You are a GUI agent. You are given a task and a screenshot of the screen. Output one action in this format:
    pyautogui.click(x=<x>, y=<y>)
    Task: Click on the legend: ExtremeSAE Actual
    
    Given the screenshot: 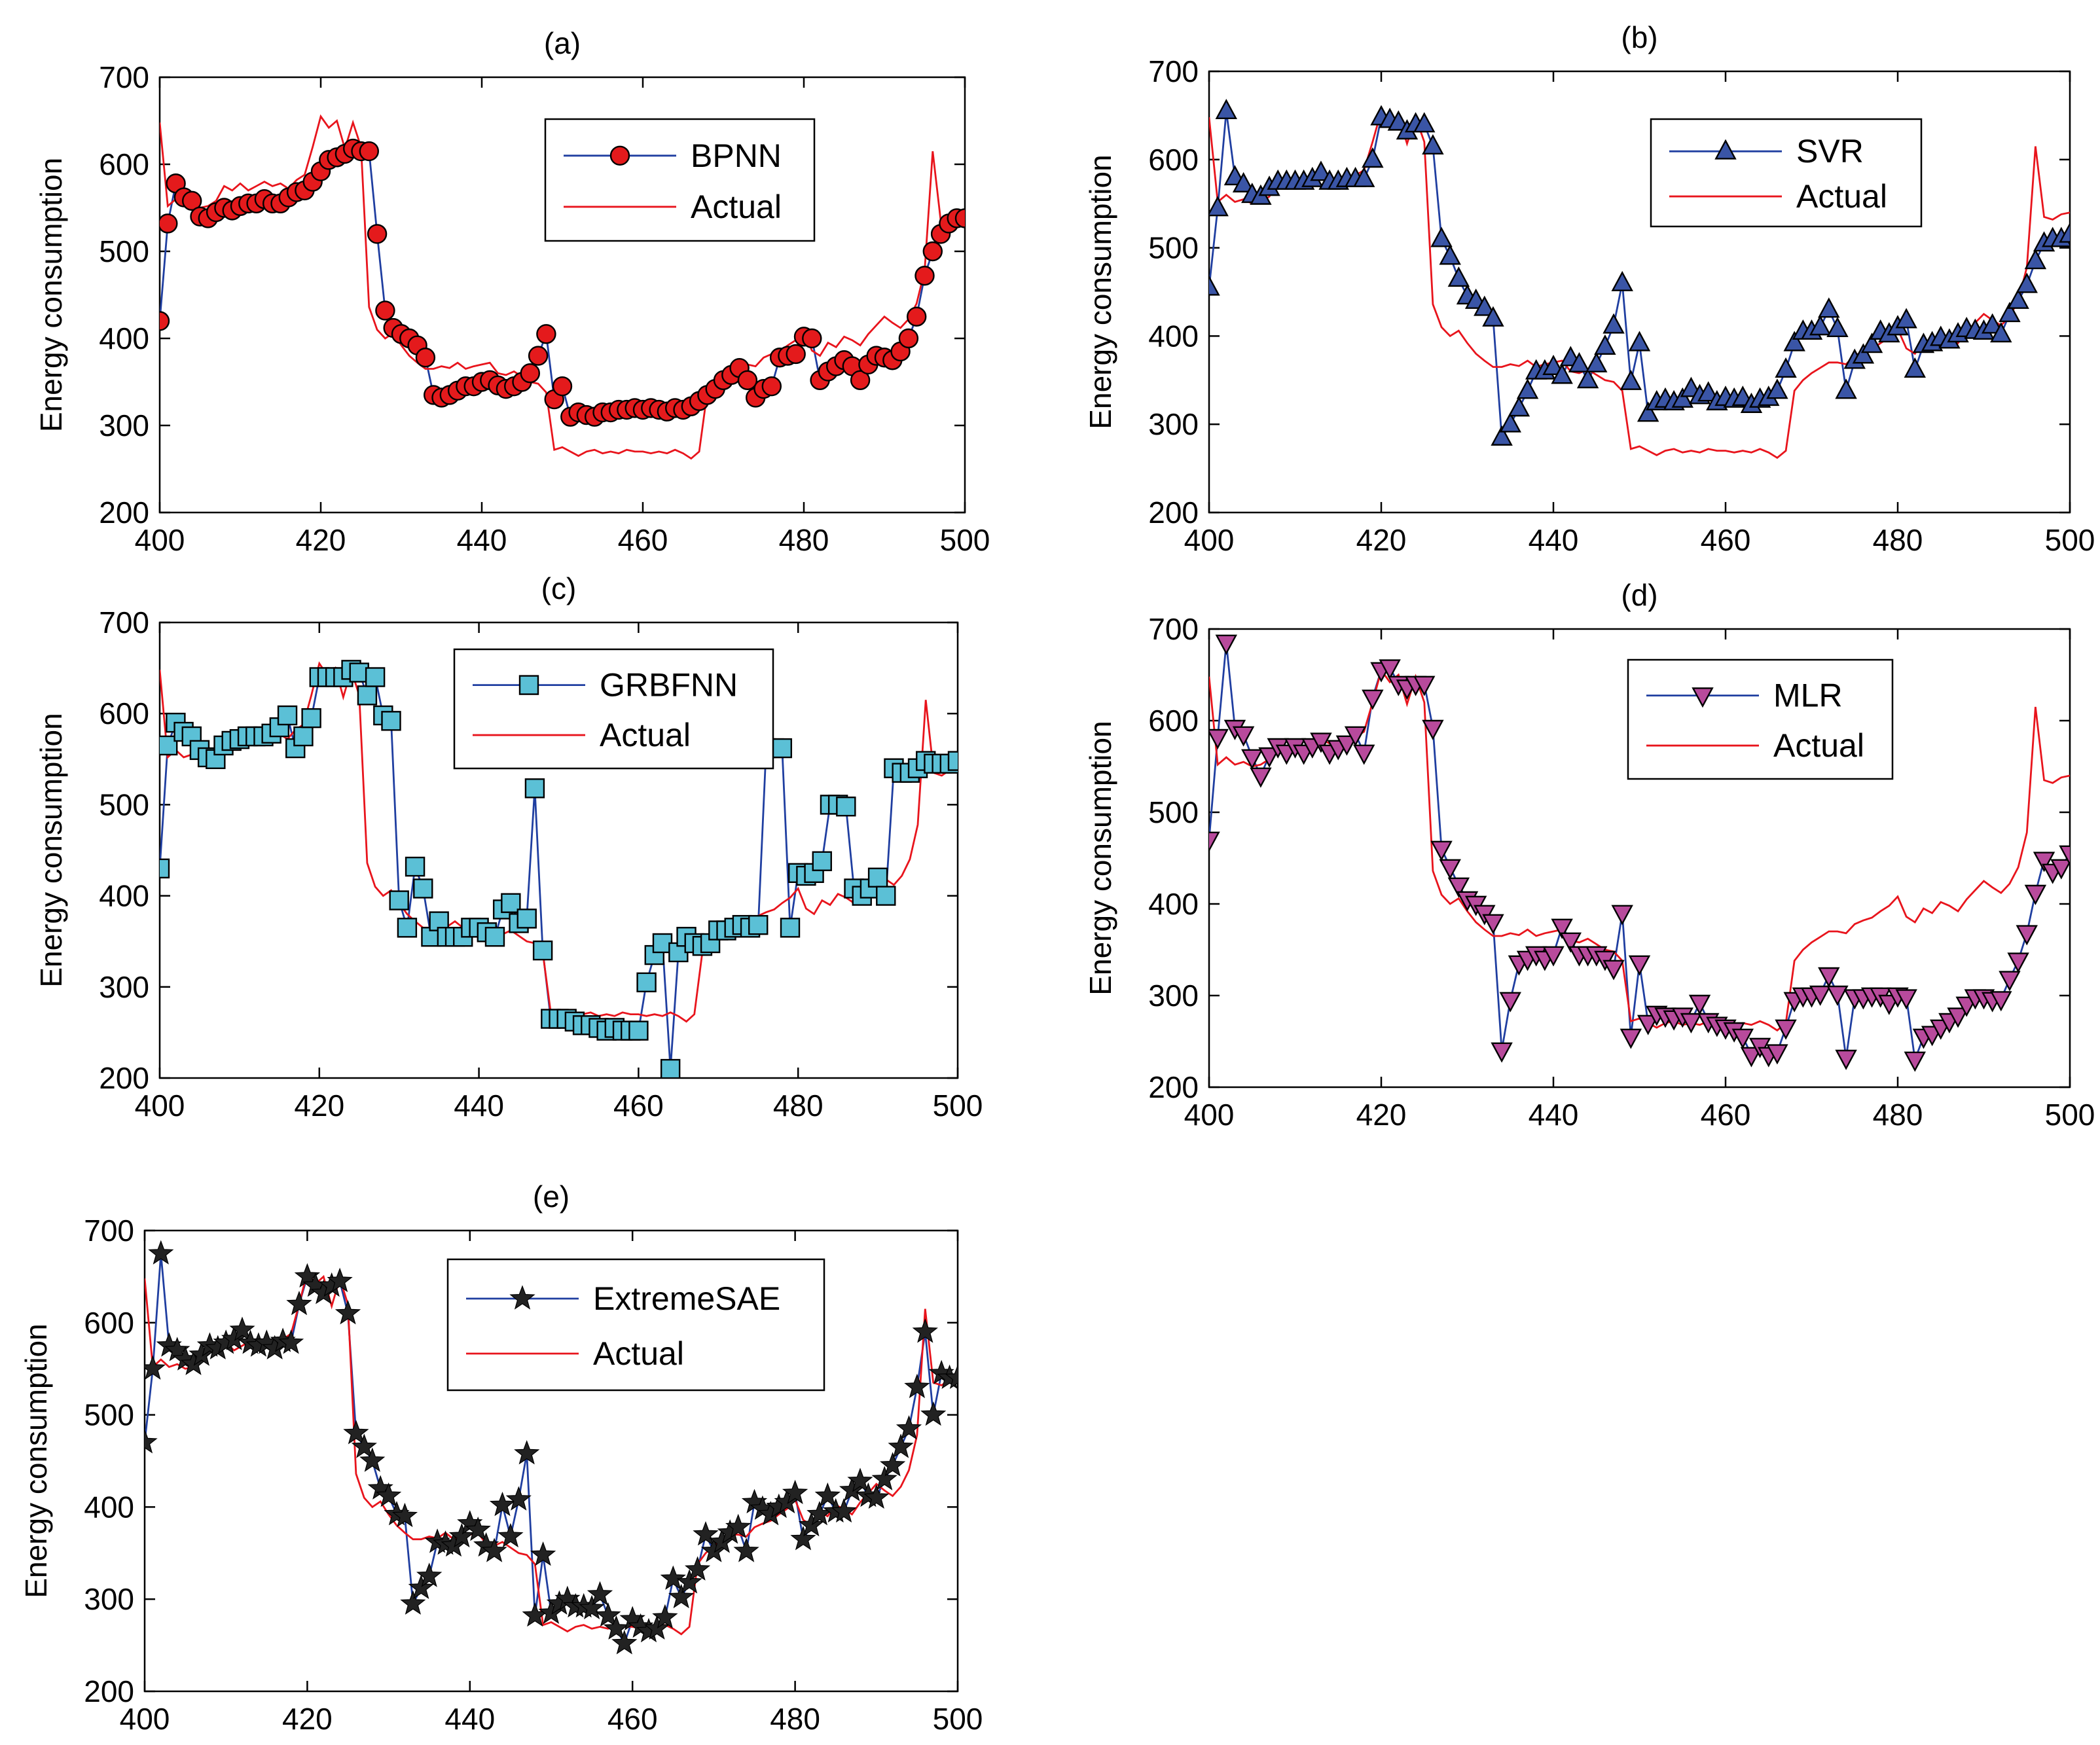 What is the action you would take?
    pyautogui.click(x=635, y=1325)
    